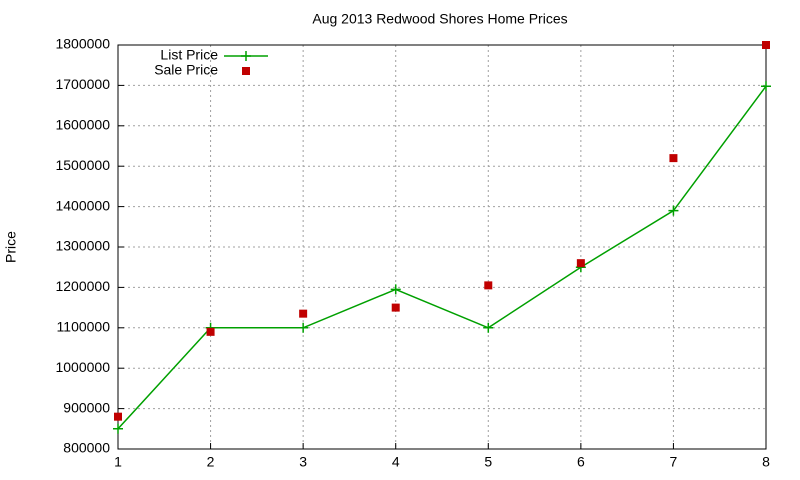 The height and width of the screenshot is (480, 800). Describe the element at coordinates (674, 462) in the screenshot. I see `x-tick-label: 7` at that location.